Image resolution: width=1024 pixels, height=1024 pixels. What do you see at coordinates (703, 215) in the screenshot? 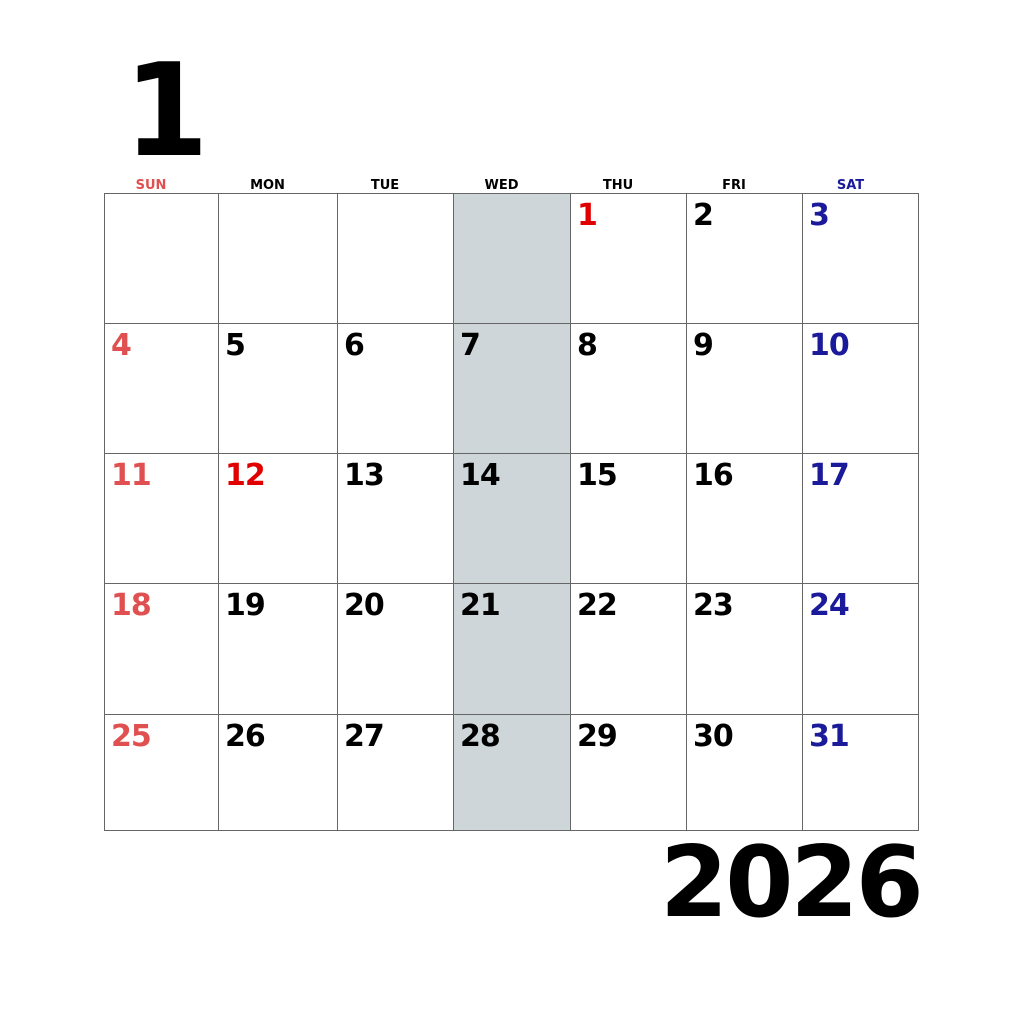
I see `day-number: 2` at bounding box center [703, 215].